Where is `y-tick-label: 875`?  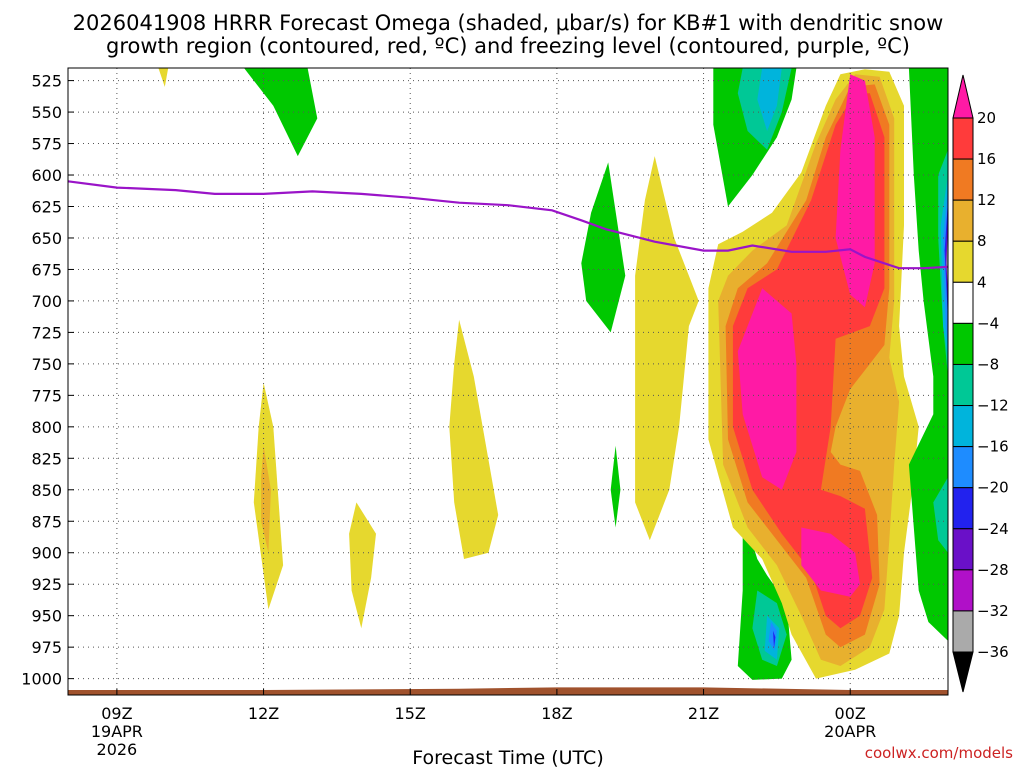
y-tick-label: 875 is located at coordinates (46, 521).